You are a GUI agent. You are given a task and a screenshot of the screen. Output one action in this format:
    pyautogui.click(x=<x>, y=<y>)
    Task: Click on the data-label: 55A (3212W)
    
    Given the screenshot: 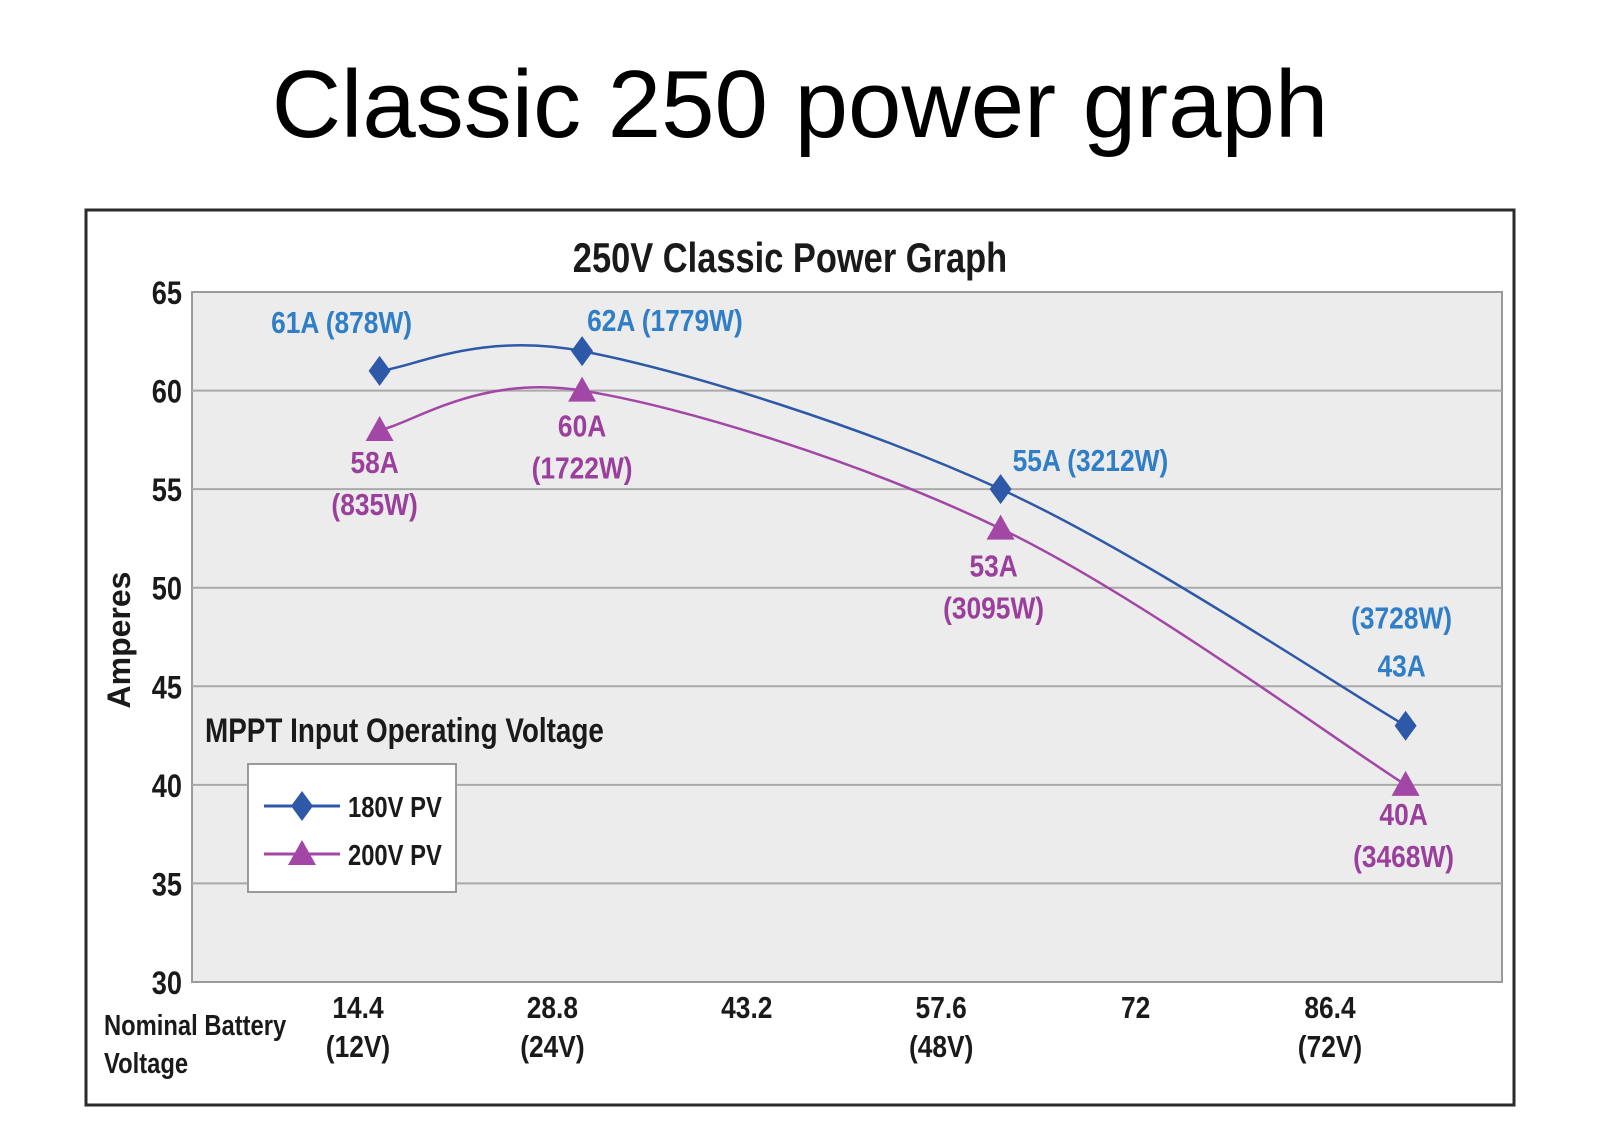 What is the action you would take?
    pyautogui.click(x=1091, y=461)
    